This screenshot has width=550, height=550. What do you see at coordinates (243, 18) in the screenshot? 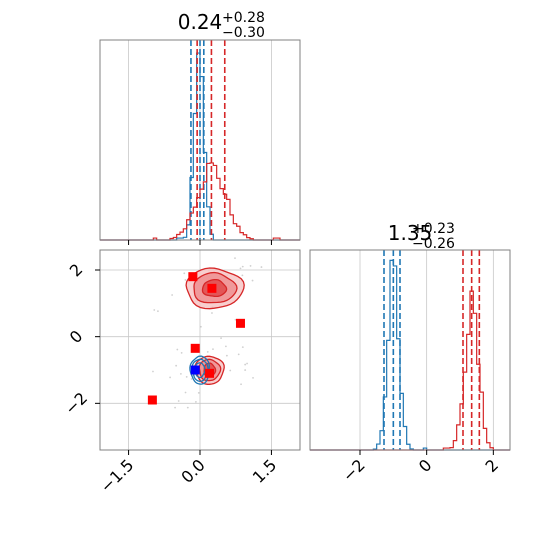
I see `histogram-x-title-plus: +0.28` at bounding box center [243, 18].